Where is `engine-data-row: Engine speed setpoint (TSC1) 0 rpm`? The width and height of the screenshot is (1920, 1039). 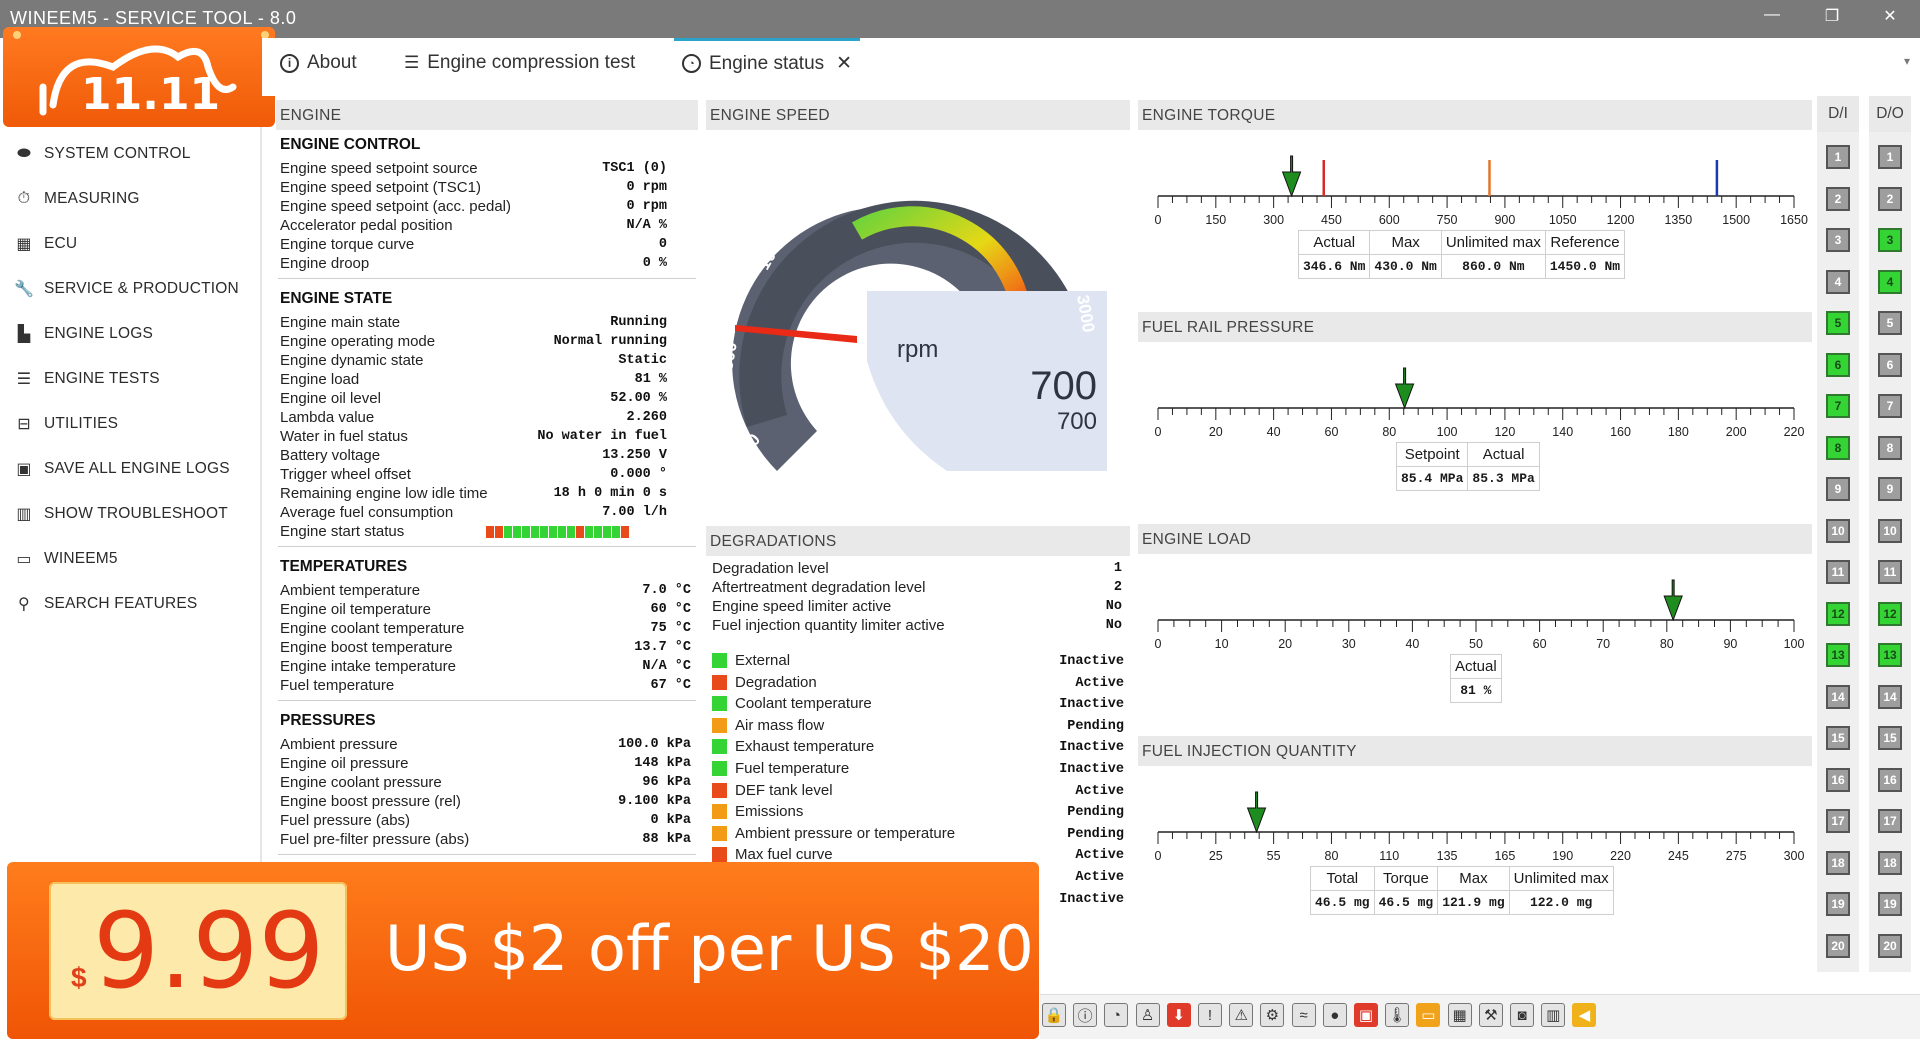
engine-data-row: Engine speed setpoint (TSC1) 0 rpm is located at coordinates (490, 188).